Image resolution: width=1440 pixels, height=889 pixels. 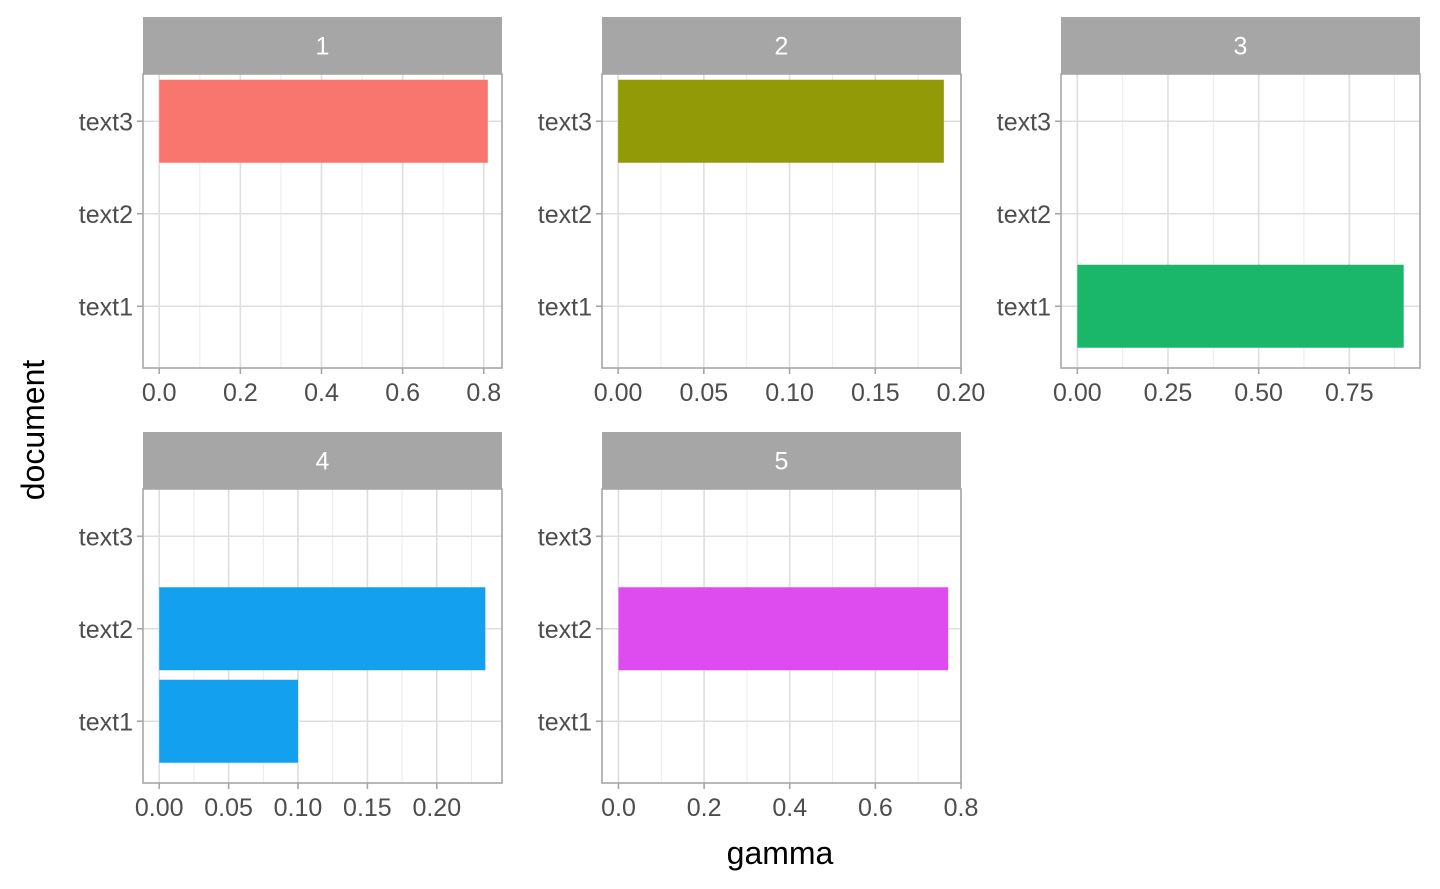 I want to click on facet-panel-3: 3 text1 text2 text3 0.00 0.25 0.50 0.75, so click(x=1209, y=212).